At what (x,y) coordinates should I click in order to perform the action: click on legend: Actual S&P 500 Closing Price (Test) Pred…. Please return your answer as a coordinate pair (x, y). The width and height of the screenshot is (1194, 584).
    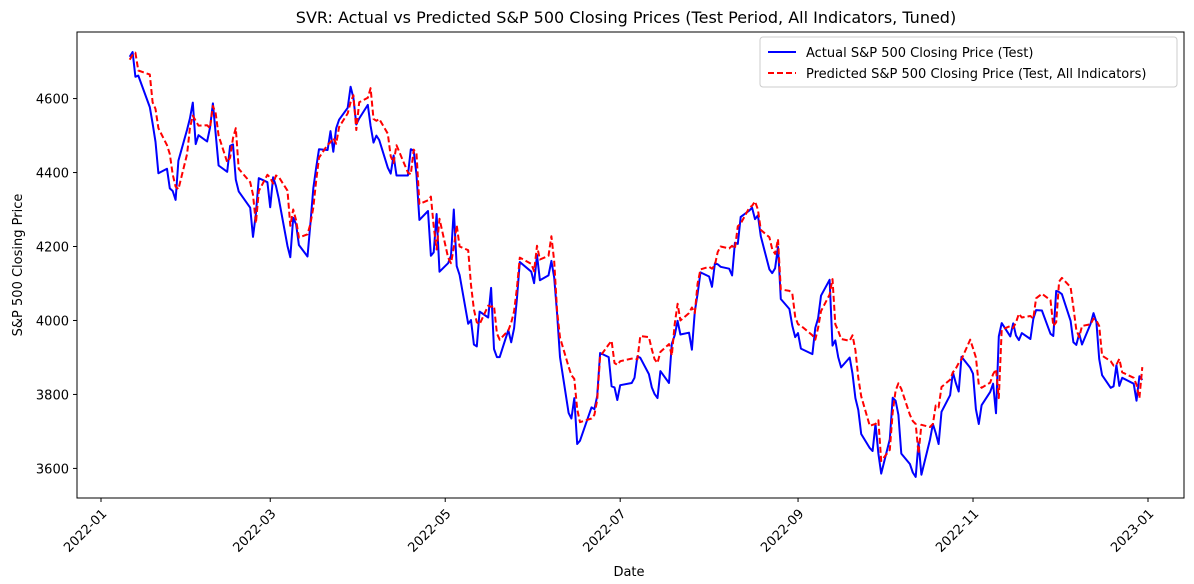
    Looking at the image, I should click on (968, 62).